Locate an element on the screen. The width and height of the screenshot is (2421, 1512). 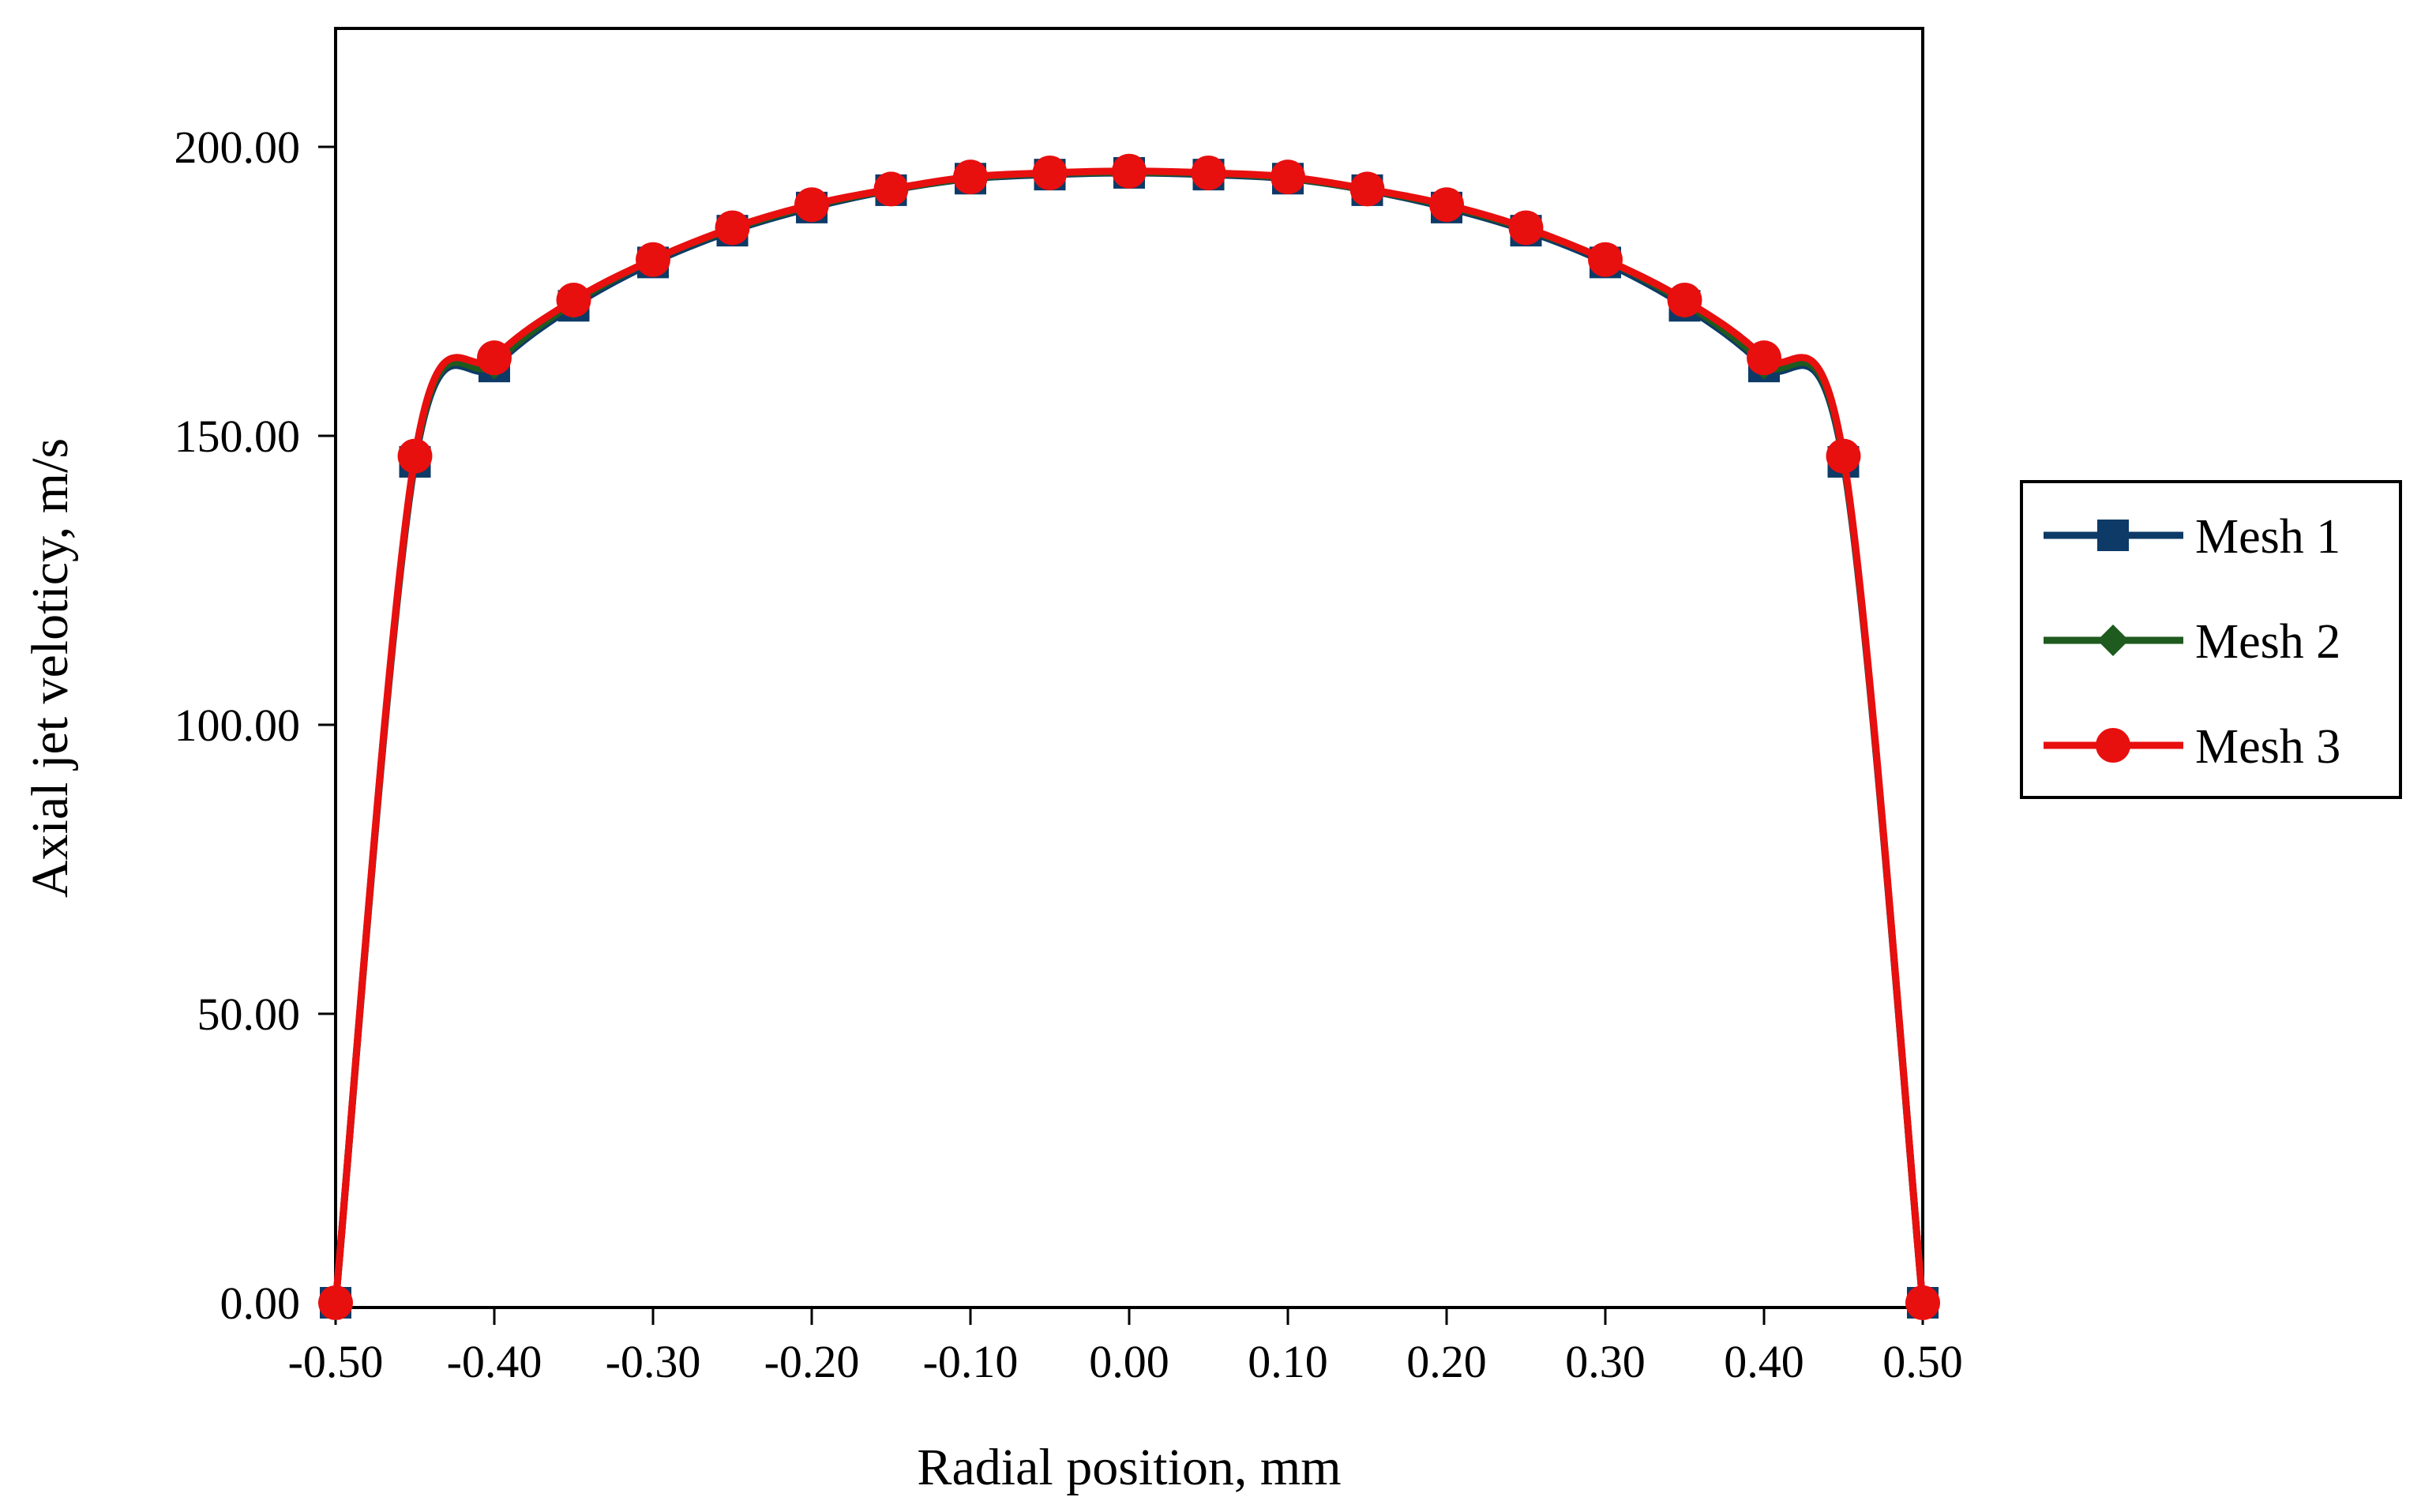
y-tick-label: 200.00 is located at coordinates (238, 147).